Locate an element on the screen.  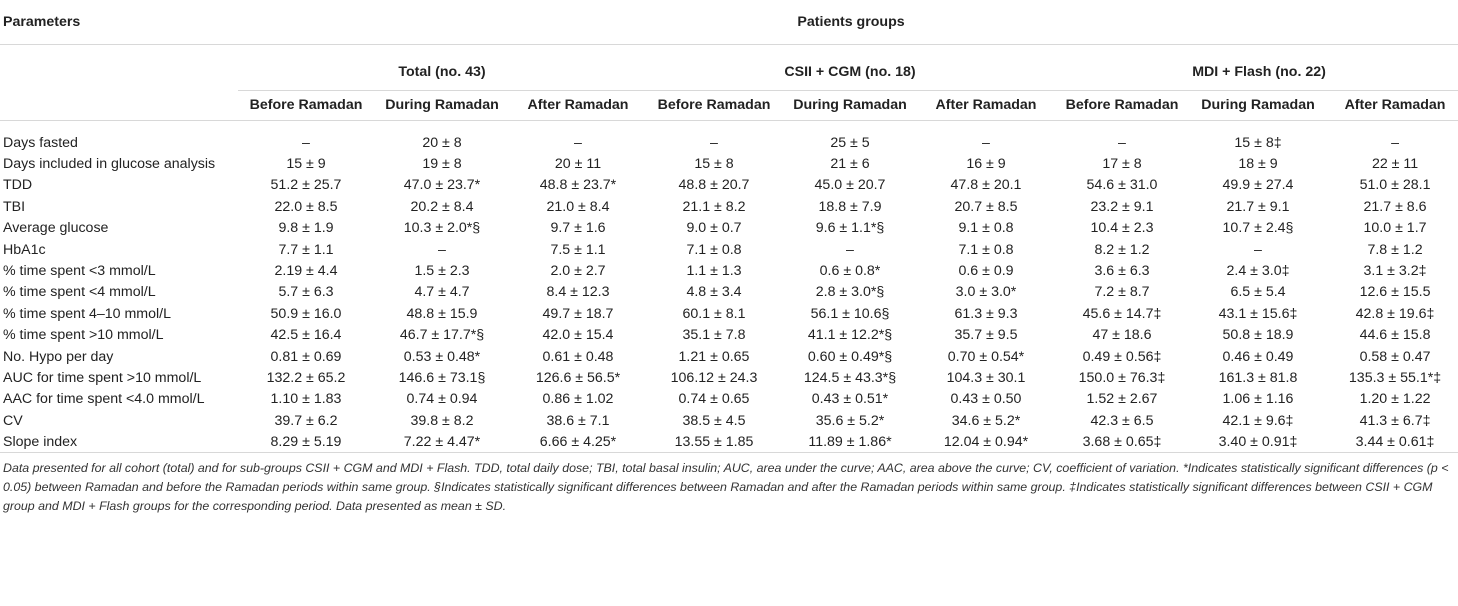
table-cell: 15 ± 9 is located at coordinates (306, 164).